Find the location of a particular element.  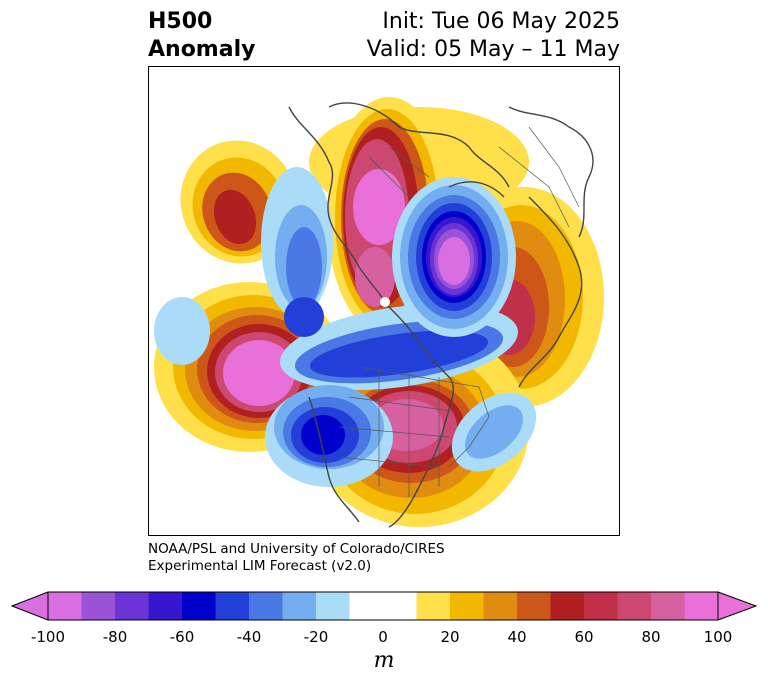

init-date: Init: Tue 06 May 2025 is located at coordinates (501, 21).